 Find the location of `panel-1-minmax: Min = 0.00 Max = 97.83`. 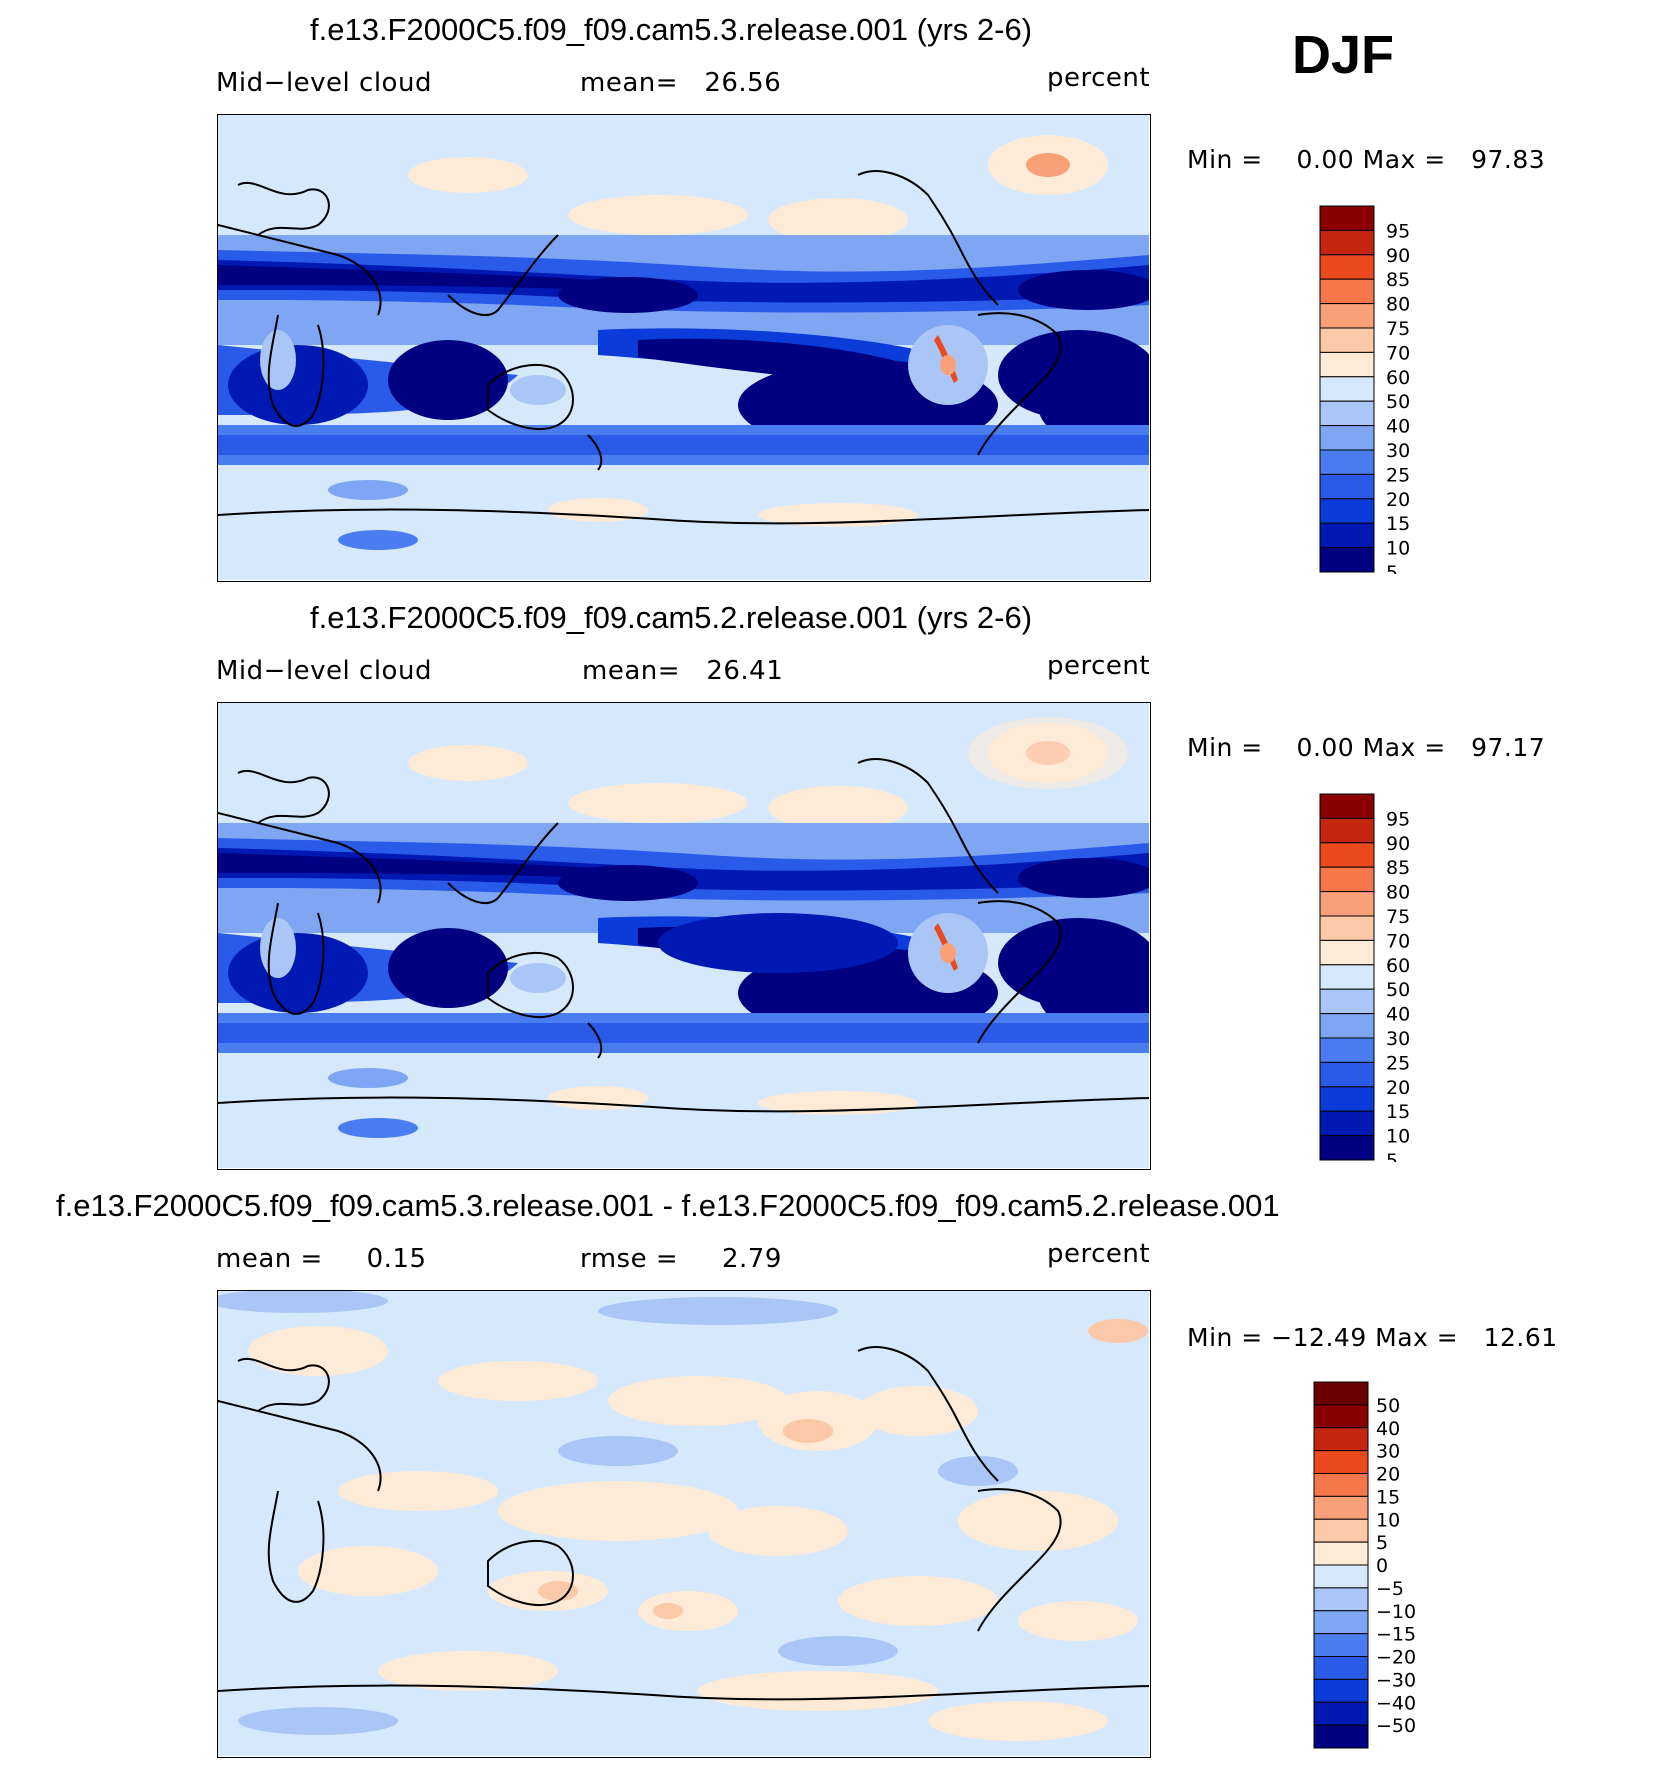

panel-1-minmax: Min = 0.00 Max = 97.83 is located at coordinates (1366, 159).